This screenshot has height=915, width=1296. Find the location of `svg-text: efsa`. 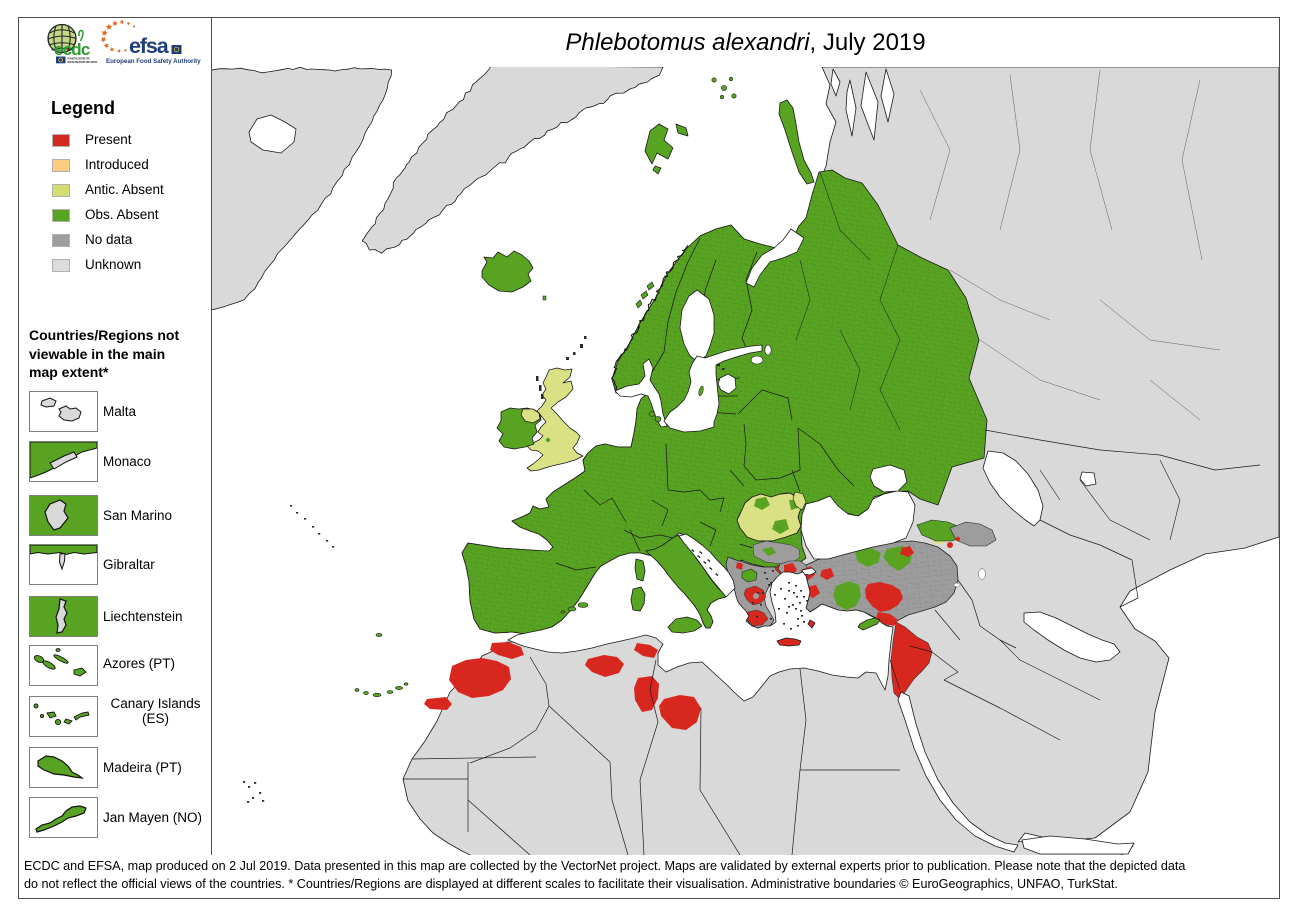

svg-text: efsa is located at coordinates (149, 46).